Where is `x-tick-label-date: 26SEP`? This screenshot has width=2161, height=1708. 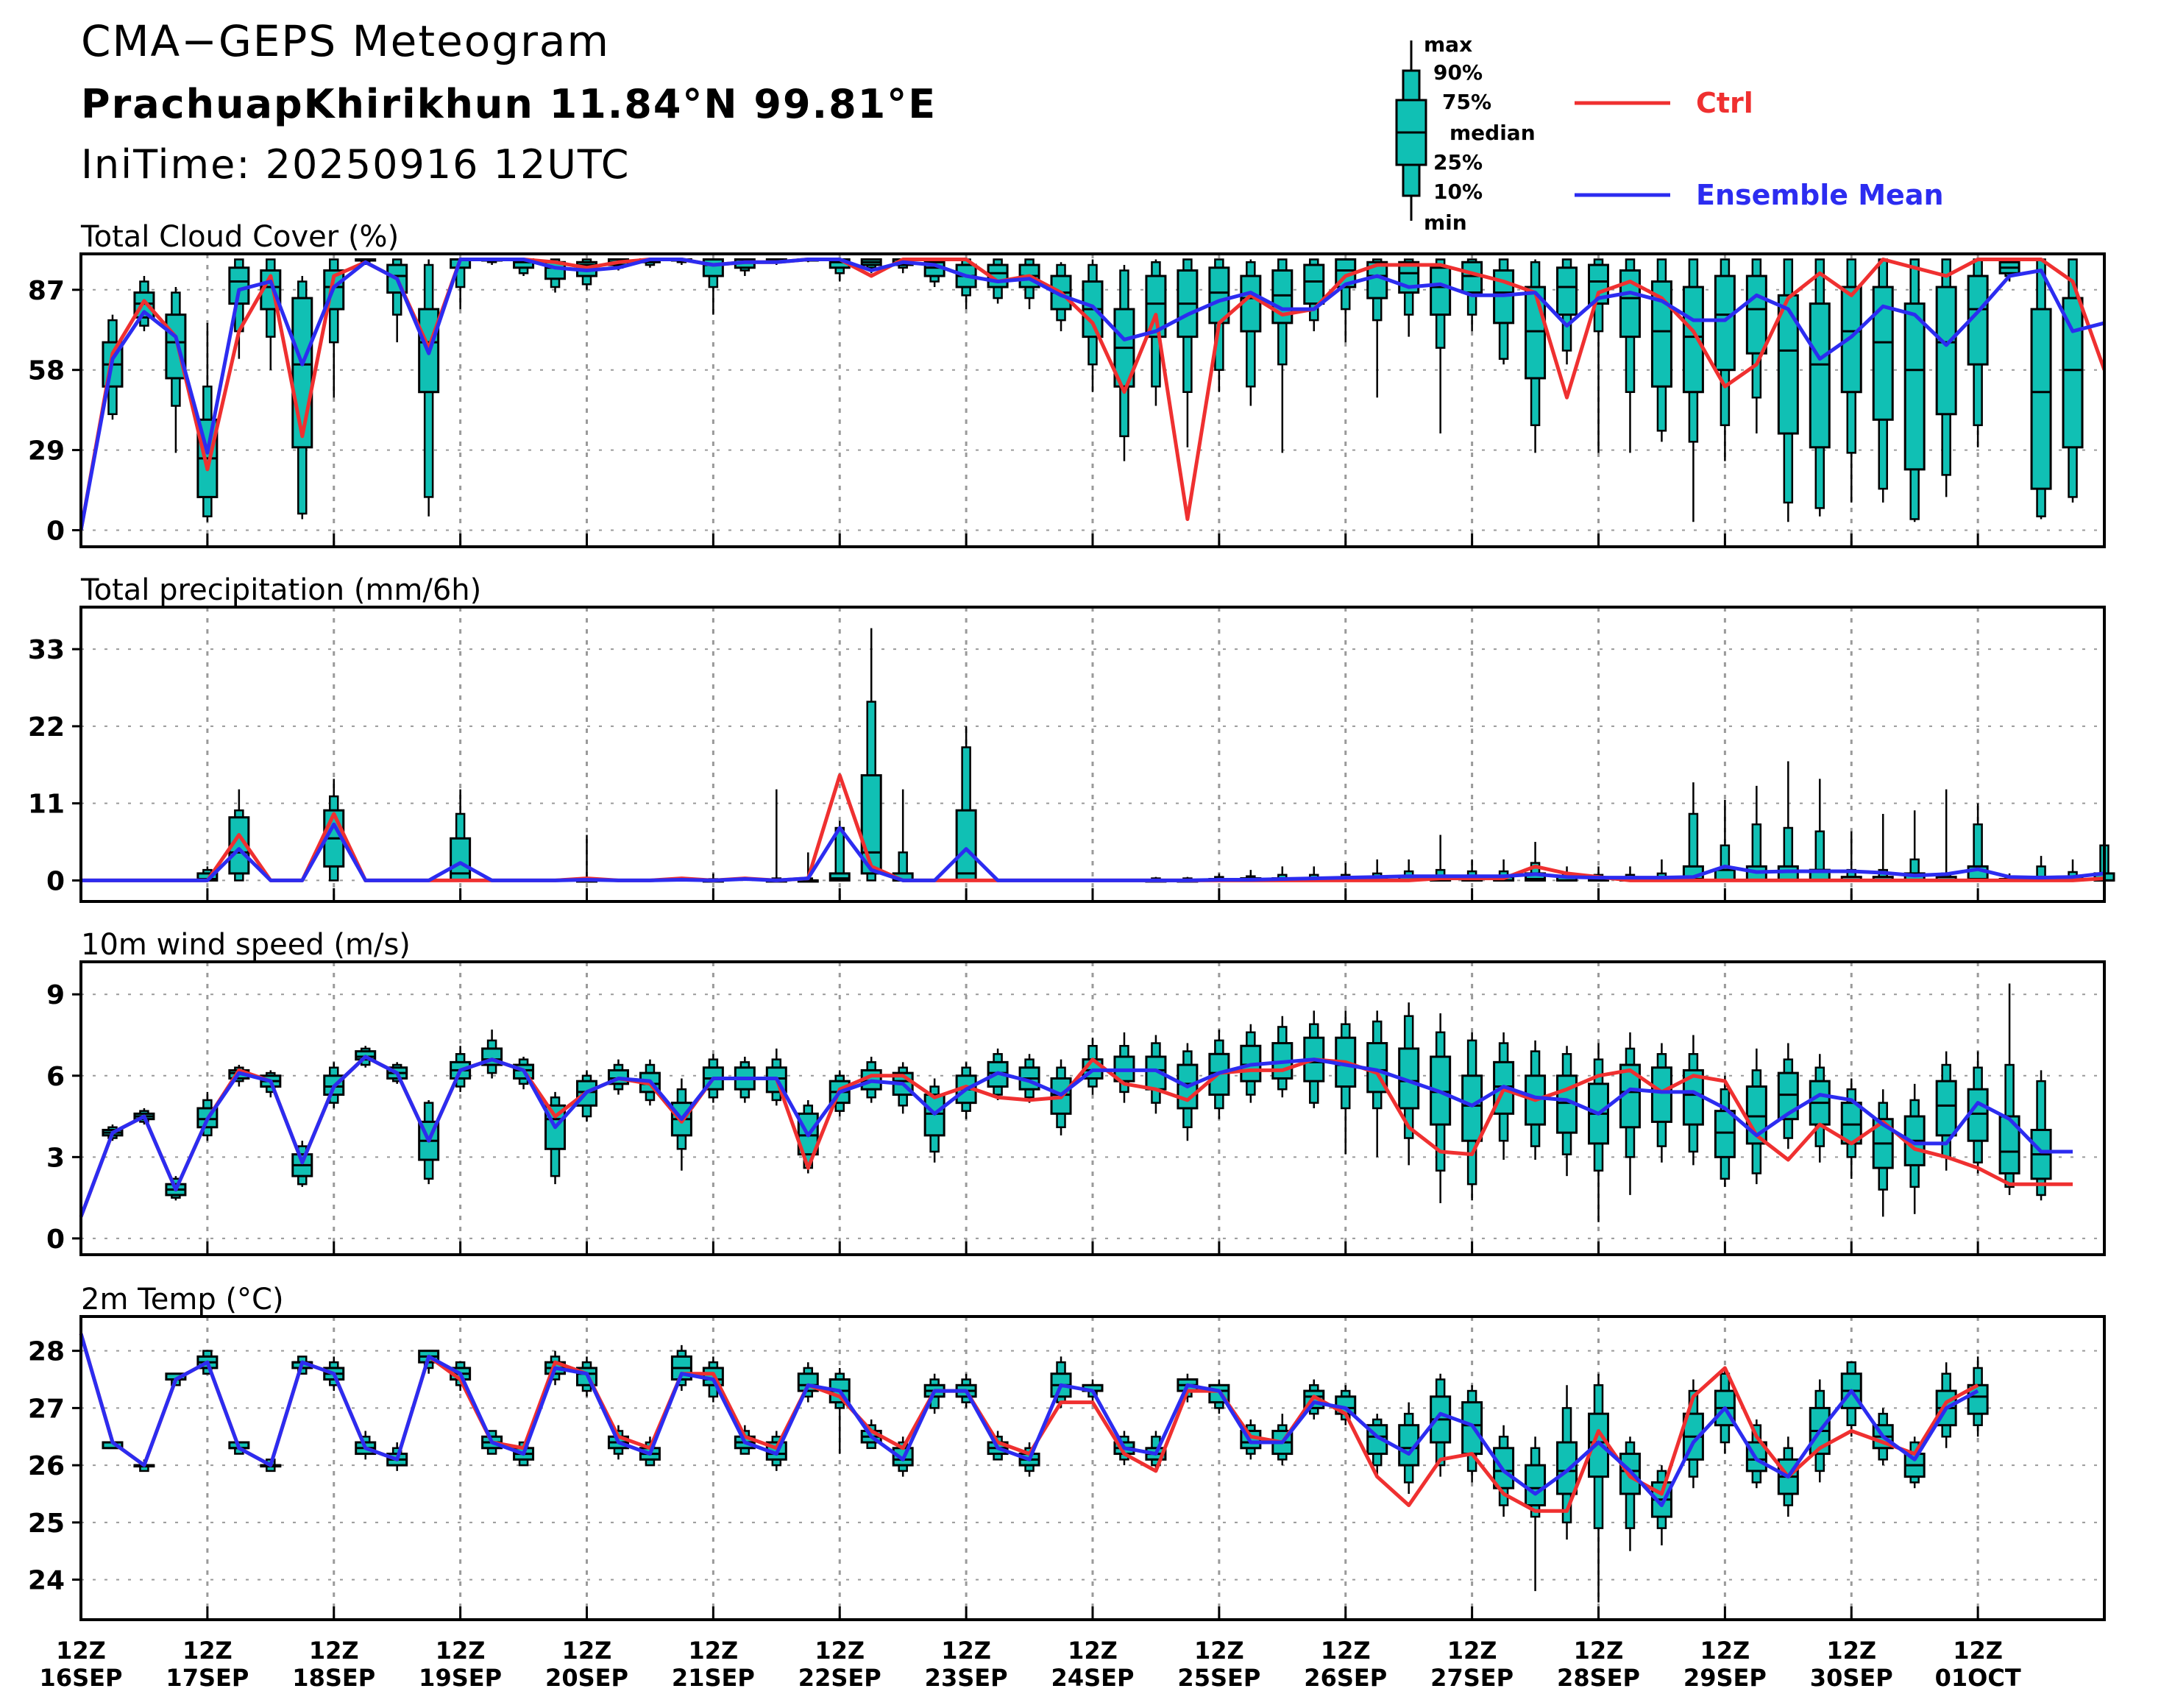
x-tick-label-date: 26SEP is located at coordinates (1345, 1678).